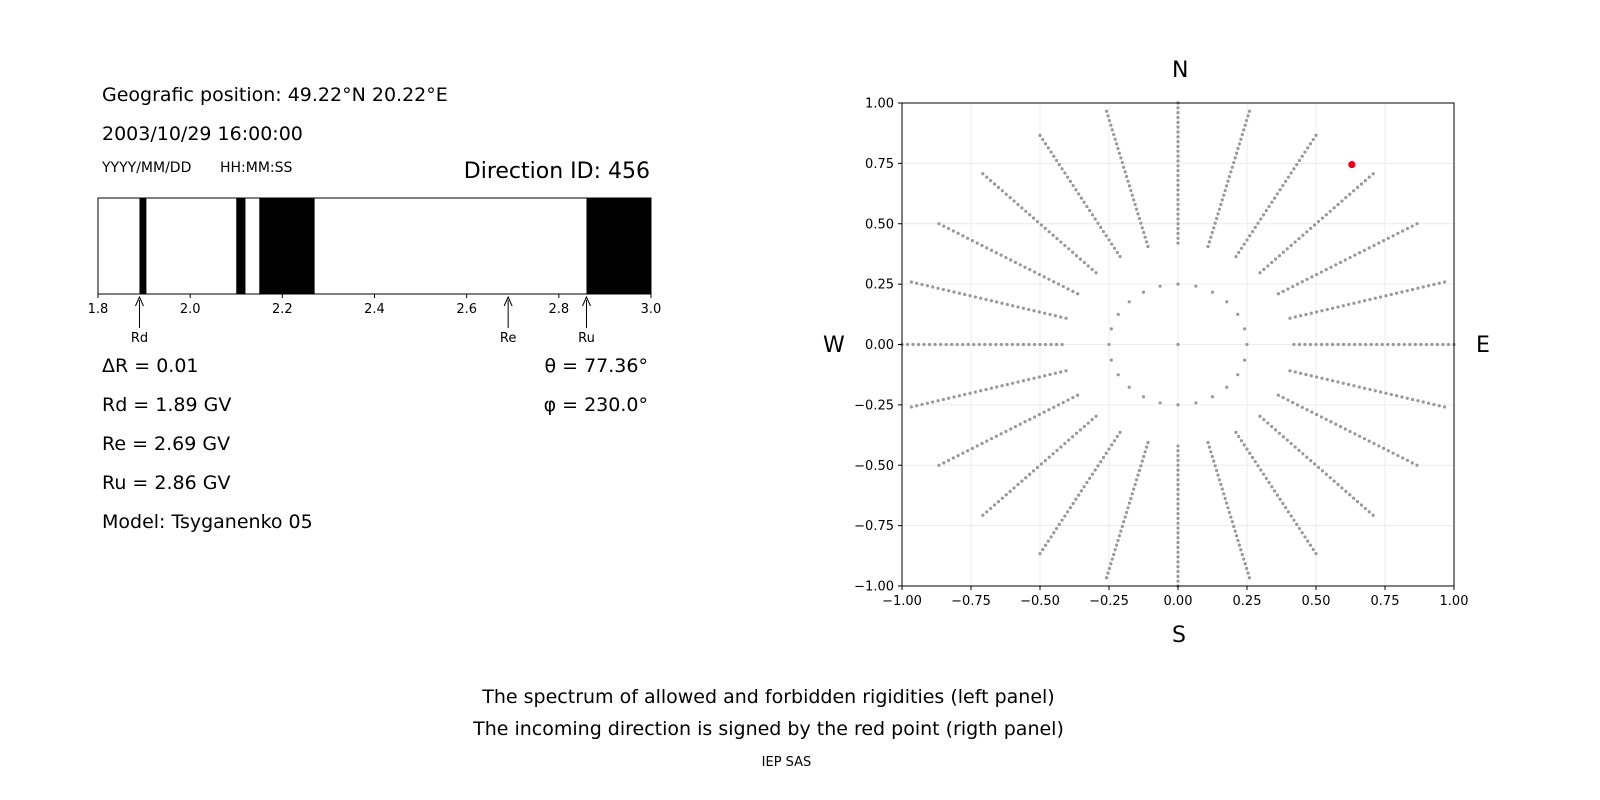 The image size is (1600, 800). I want to click on phi-value: φ = 230.0°, so click(595, 405).